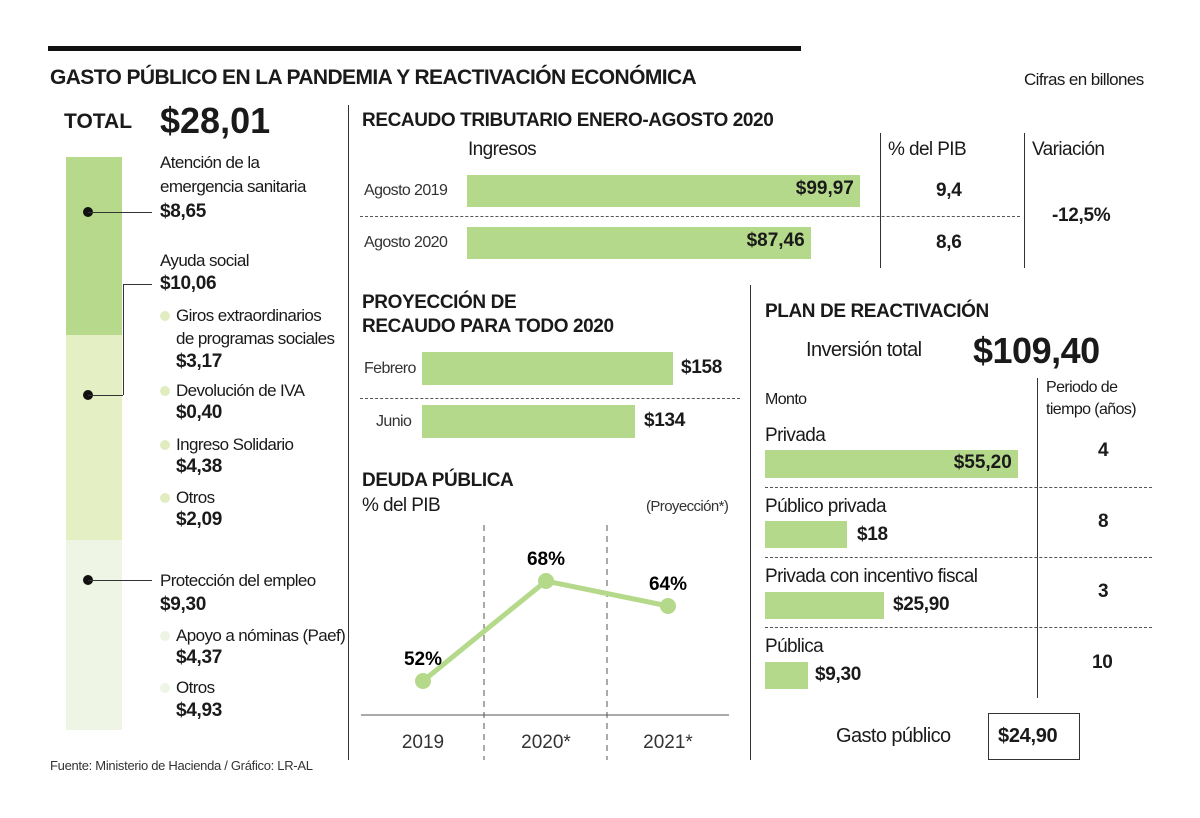  What do you see at coordinates (1084, 79) in the screenshot?
I see `units-note: Cifras en billones` at bounding box center [1084, 79].